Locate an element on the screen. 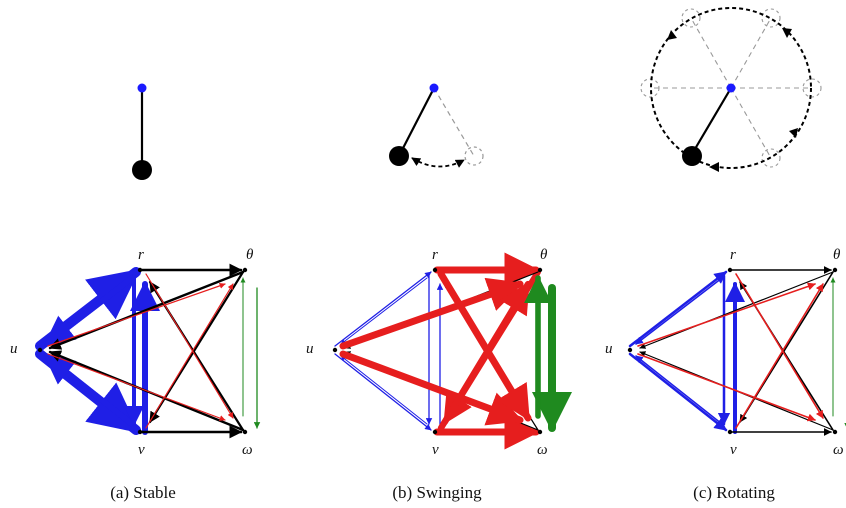 The width and height of the screenshot is (846, 508). edge-theta-v is located at coordinates (196, 347).